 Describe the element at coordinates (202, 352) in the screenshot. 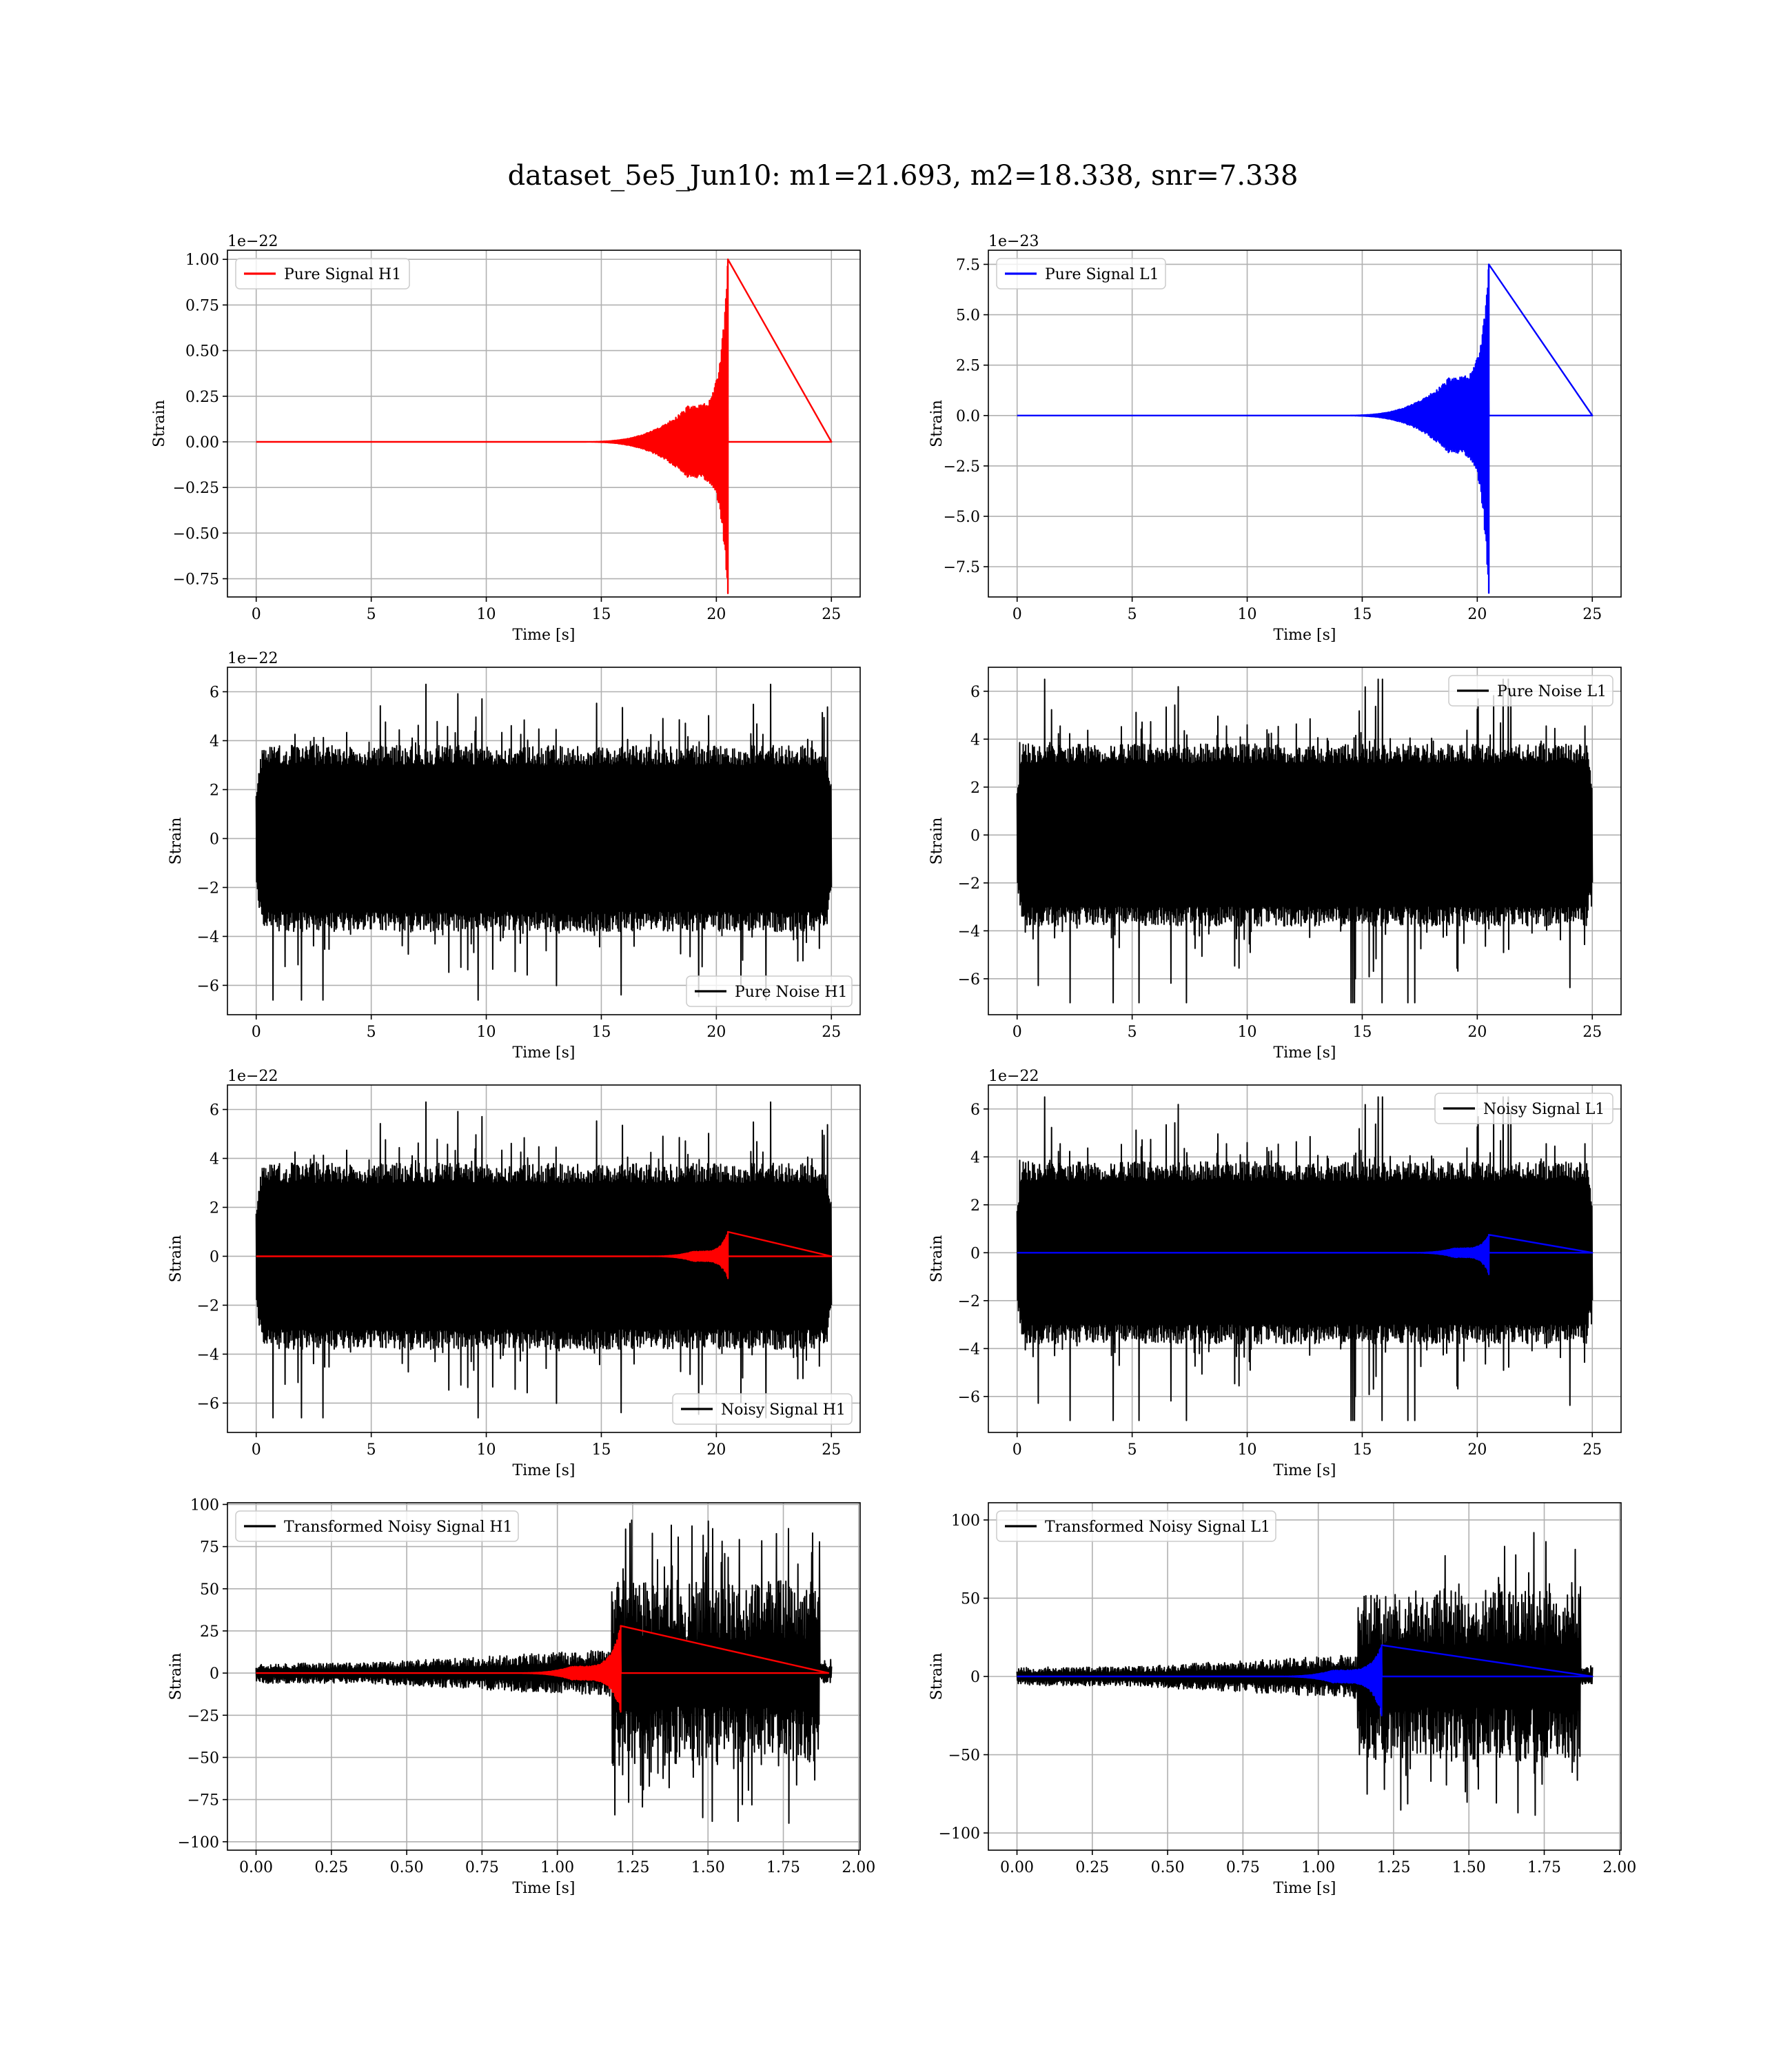

I see `y-tick-label: 0.50` at that location.